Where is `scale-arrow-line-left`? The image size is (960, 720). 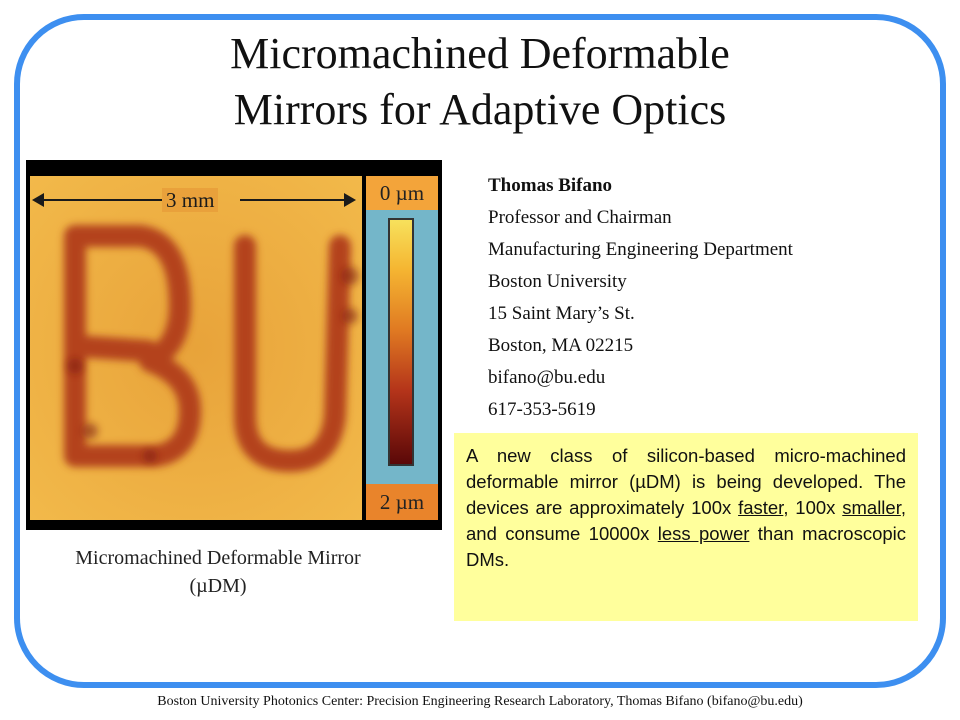
scale-arrow-line-left is located at coordinates (102, 200).